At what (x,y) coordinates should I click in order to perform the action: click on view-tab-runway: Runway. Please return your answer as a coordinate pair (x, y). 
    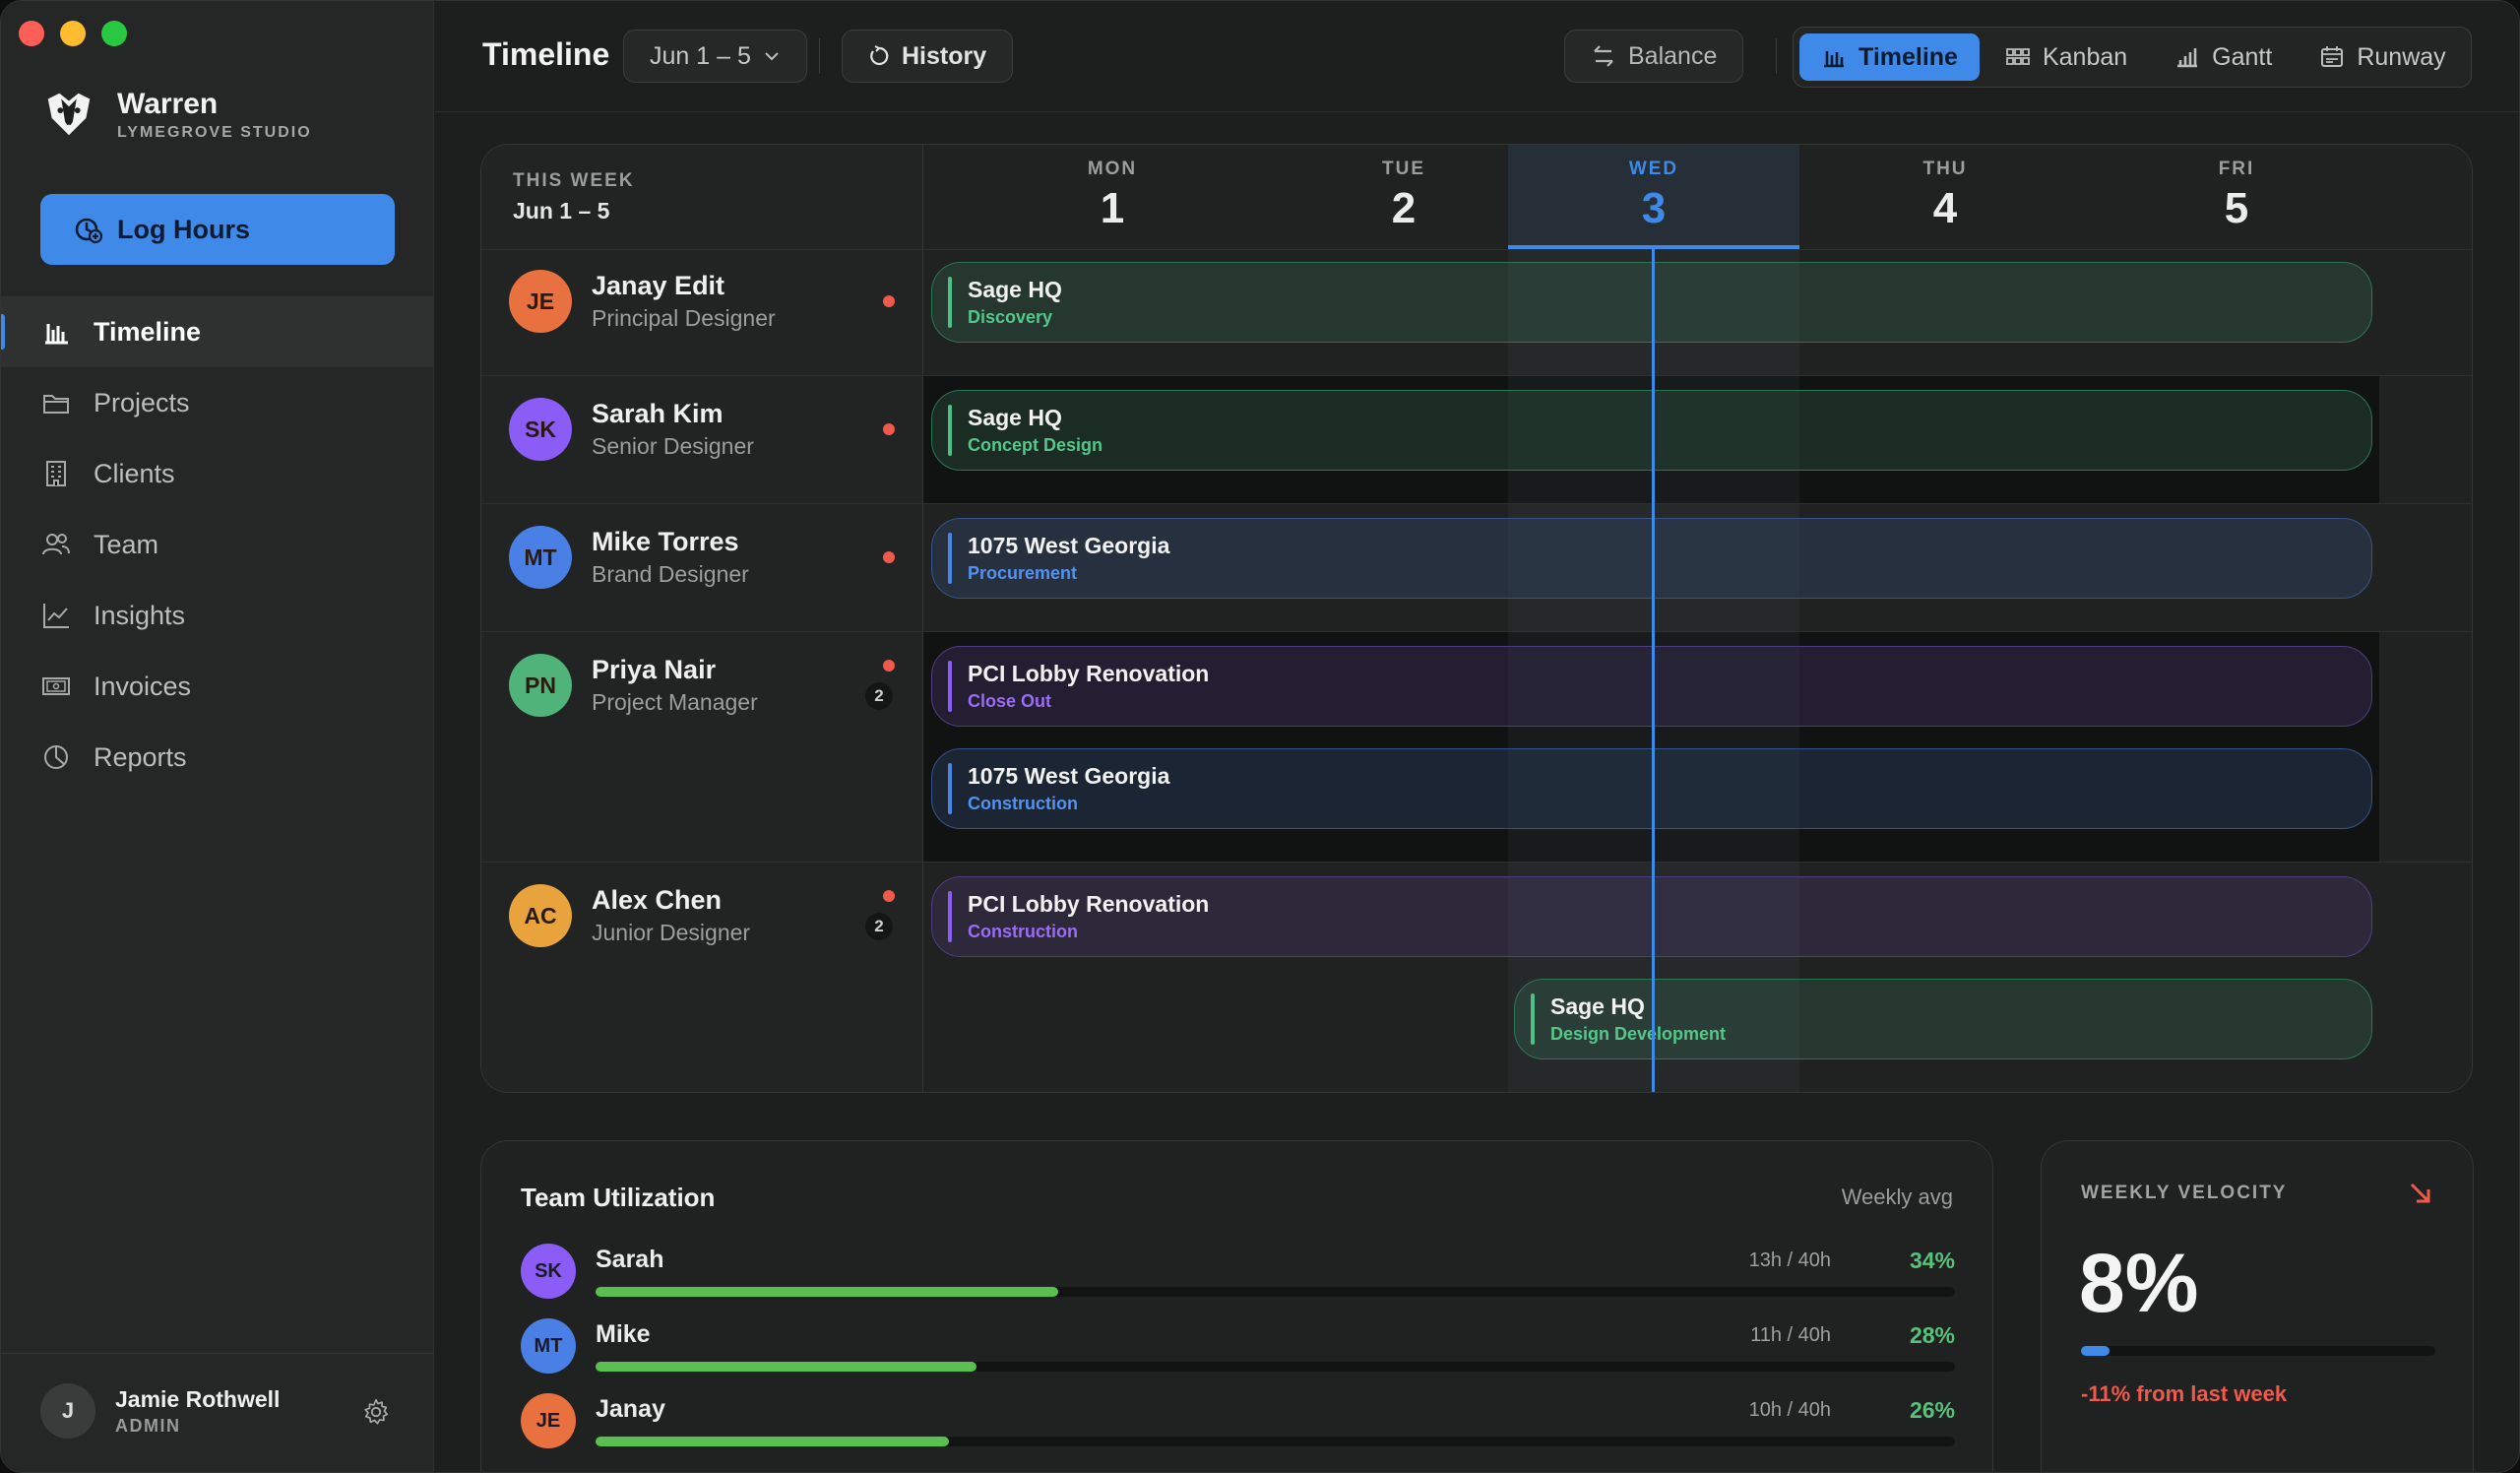
    Looking at the image, I should click on (2382, 57).